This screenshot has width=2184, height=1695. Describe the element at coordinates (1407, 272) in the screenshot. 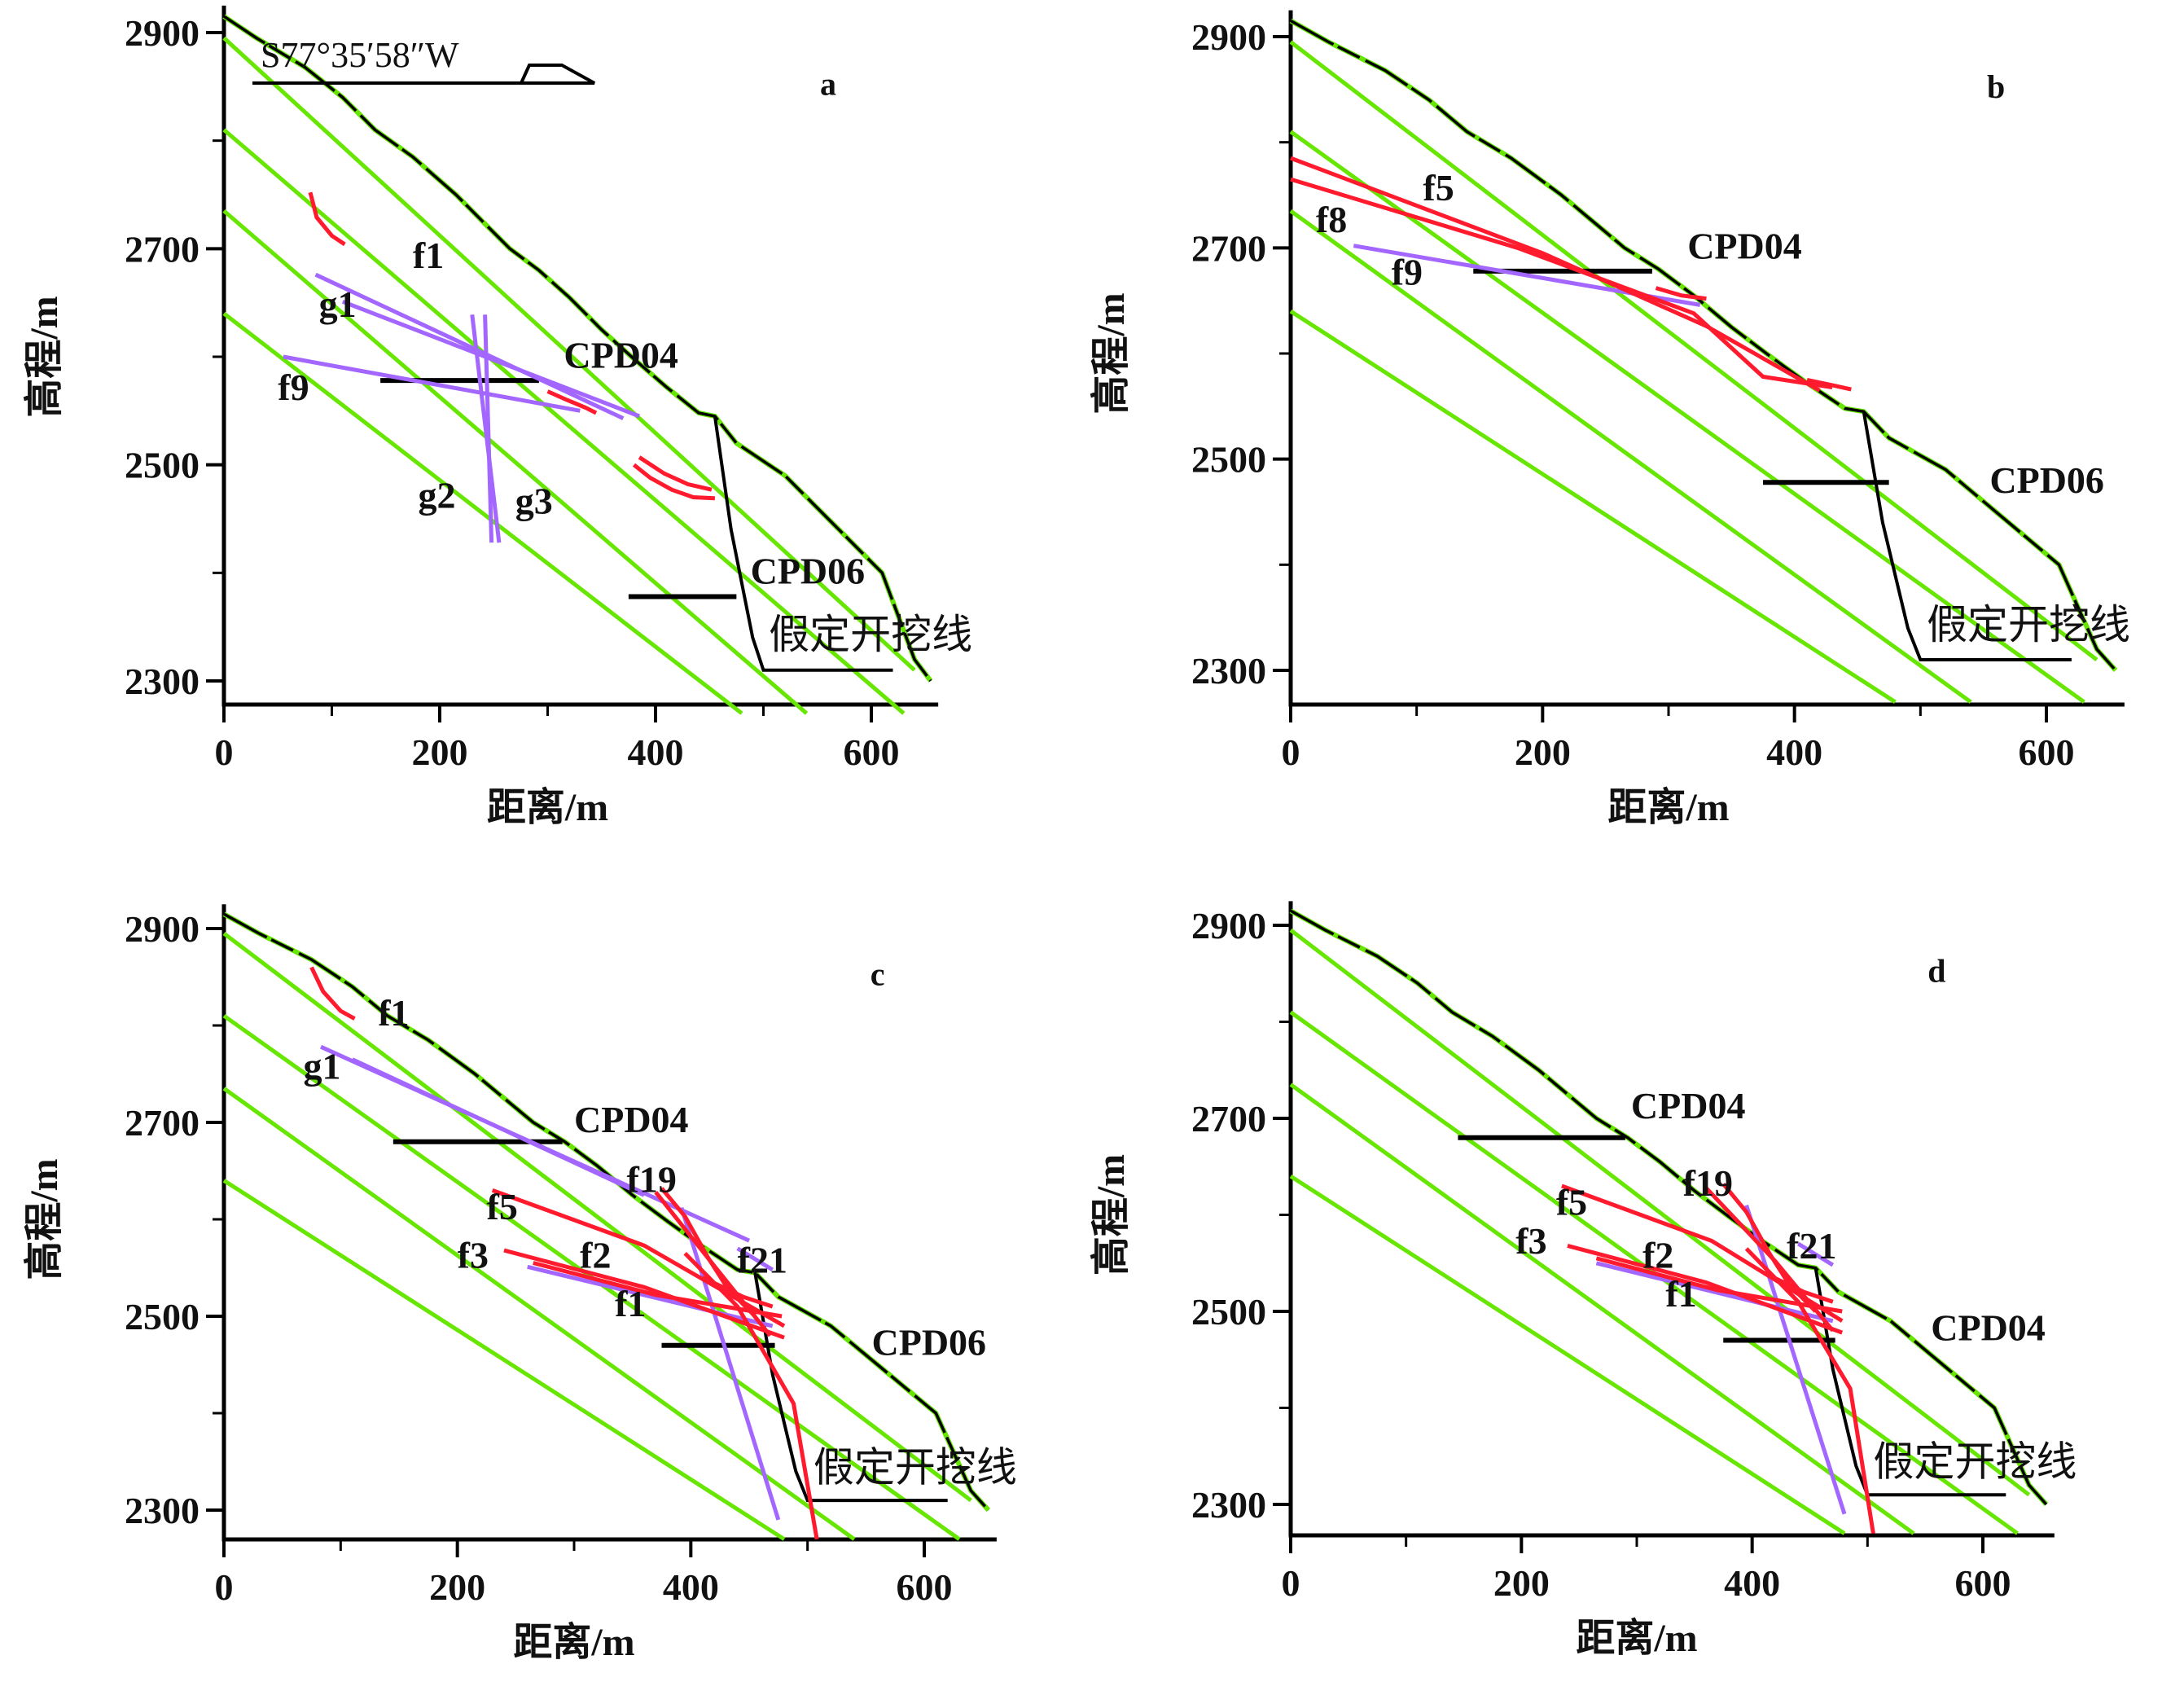

I see `feature-label: f9` at that location.